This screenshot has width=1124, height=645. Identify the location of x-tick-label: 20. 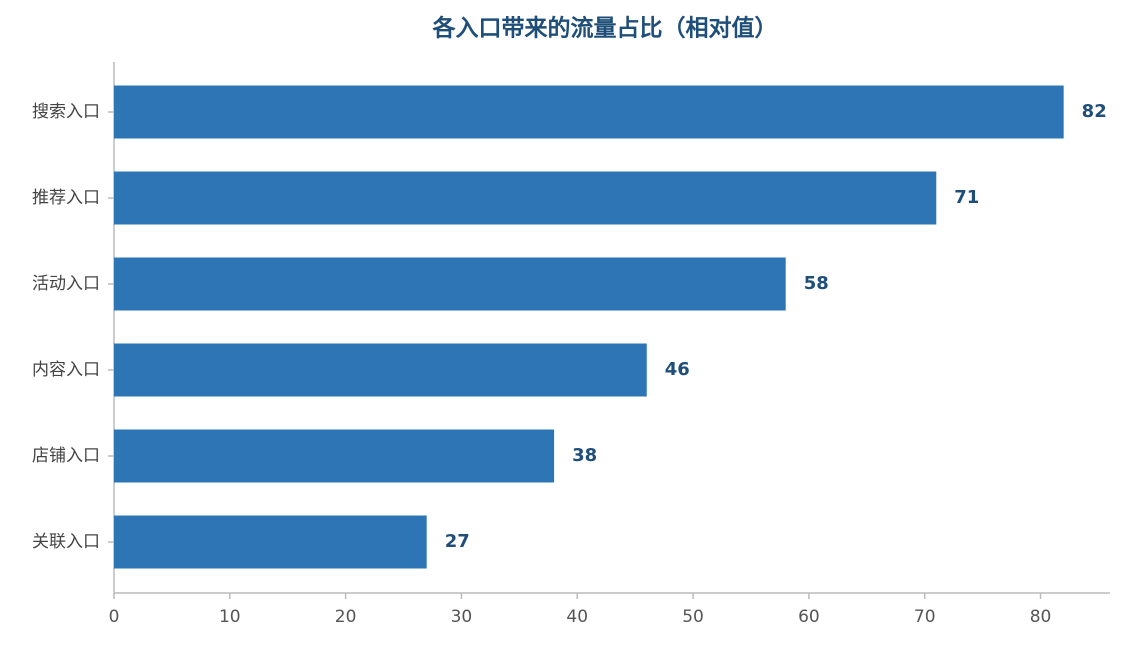
(346, 617).